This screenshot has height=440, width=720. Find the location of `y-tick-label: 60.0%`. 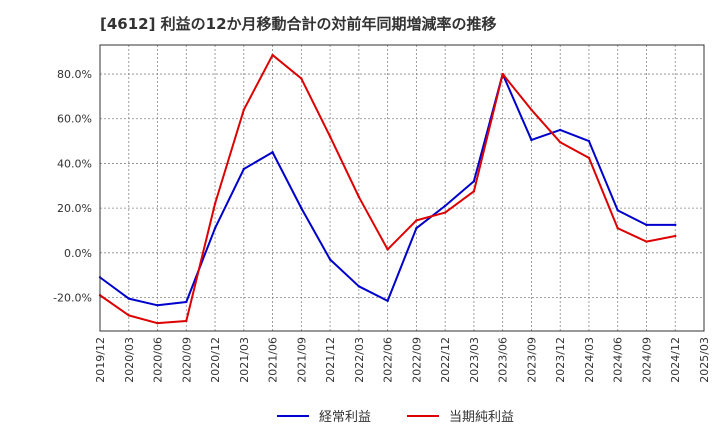

y-tick-label: 60.0% is located at coordinates (74, 119).